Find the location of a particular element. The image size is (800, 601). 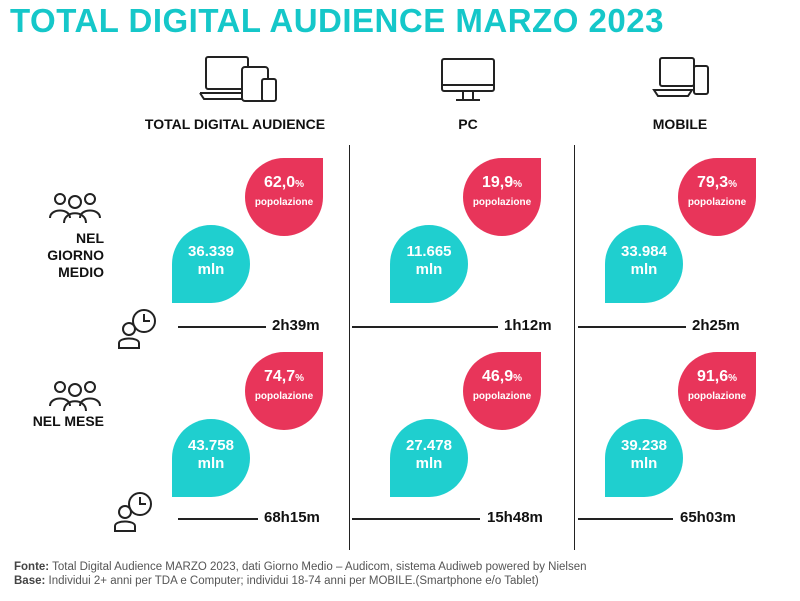

source-label: Fonte: is located at coordinates (32, 567).